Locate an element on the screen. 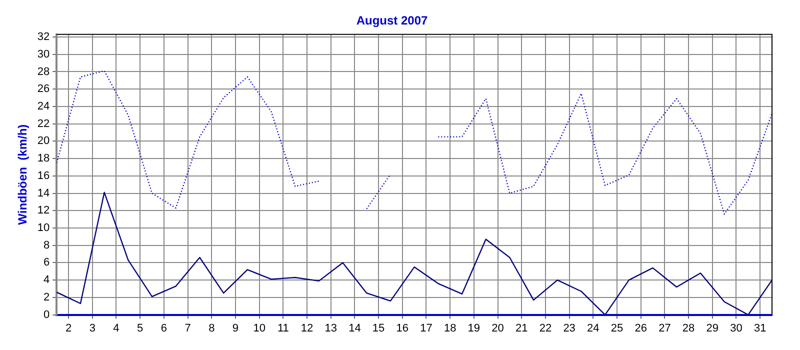  x-tick-label: 18 is located at coordinates (450, 328).